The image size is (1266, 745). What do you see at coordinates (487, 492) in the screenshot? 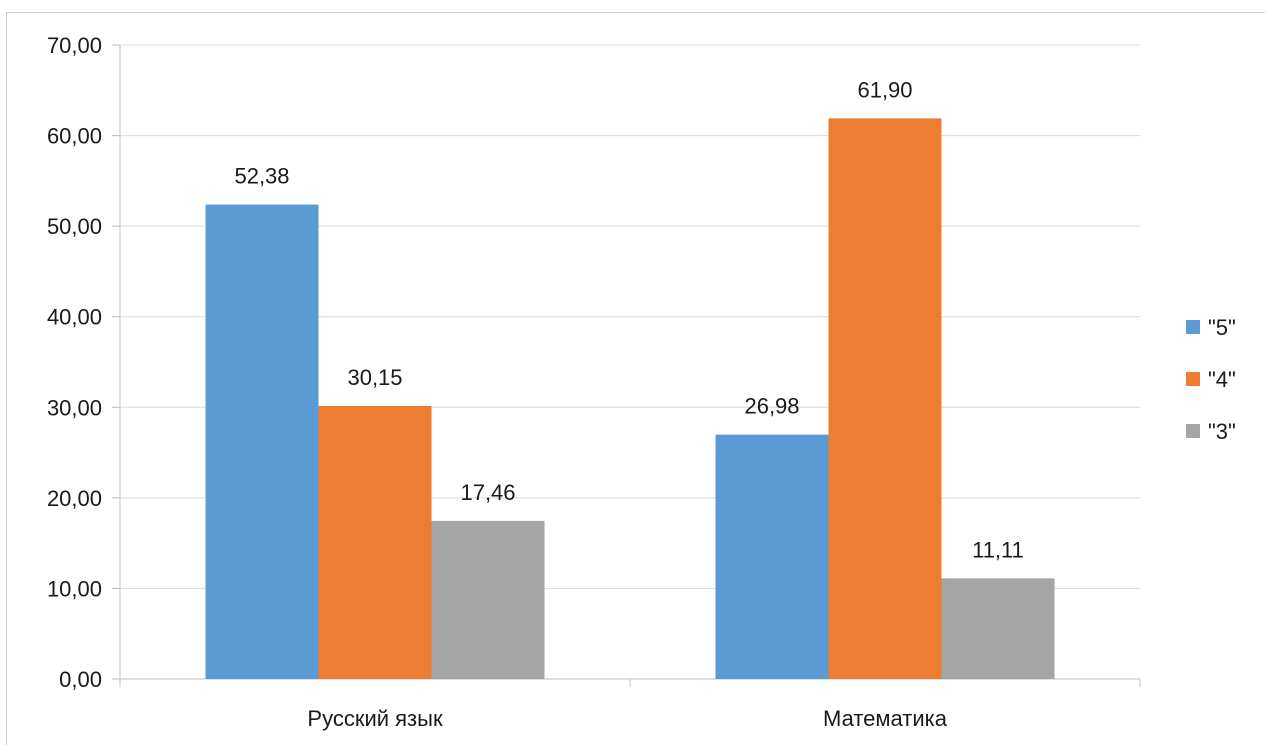
I see `data-label: 17,46` at bounding box center [487, 492].